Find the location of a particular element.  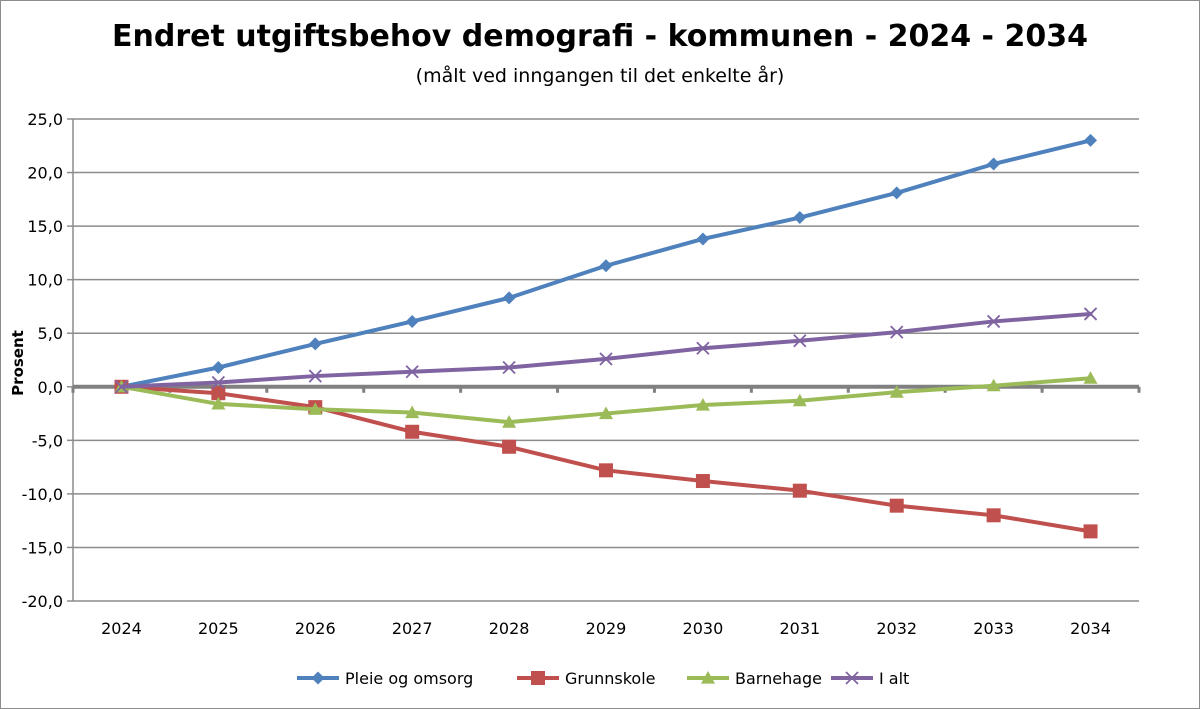

y-tick-label: 20,0 is located at coordinates (45, 173).